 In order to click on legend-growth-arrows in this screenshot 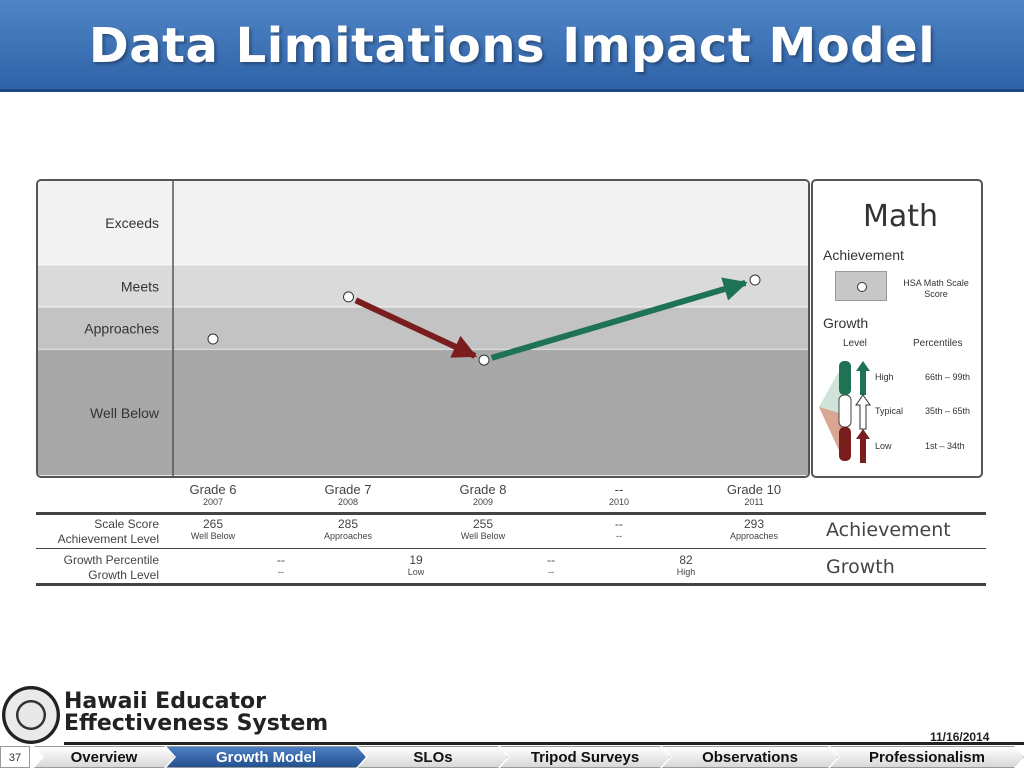, I will do `click(845, 412)`.